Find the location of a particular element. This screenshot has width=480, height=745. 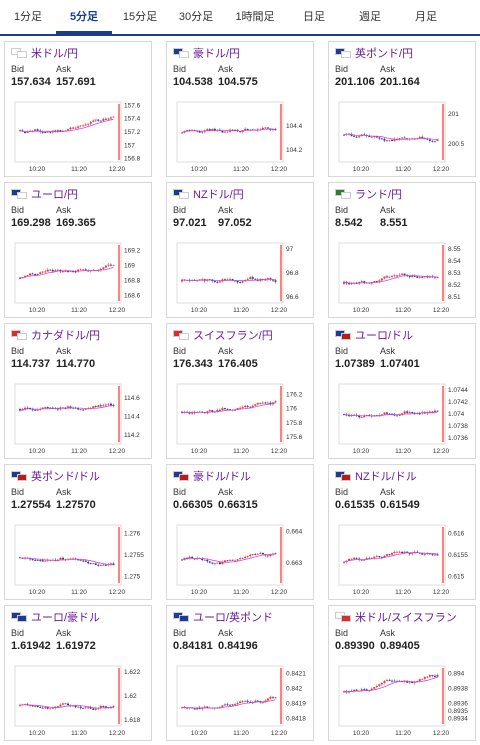

tab-1: 5分足 is located at coordinates (84, 17).